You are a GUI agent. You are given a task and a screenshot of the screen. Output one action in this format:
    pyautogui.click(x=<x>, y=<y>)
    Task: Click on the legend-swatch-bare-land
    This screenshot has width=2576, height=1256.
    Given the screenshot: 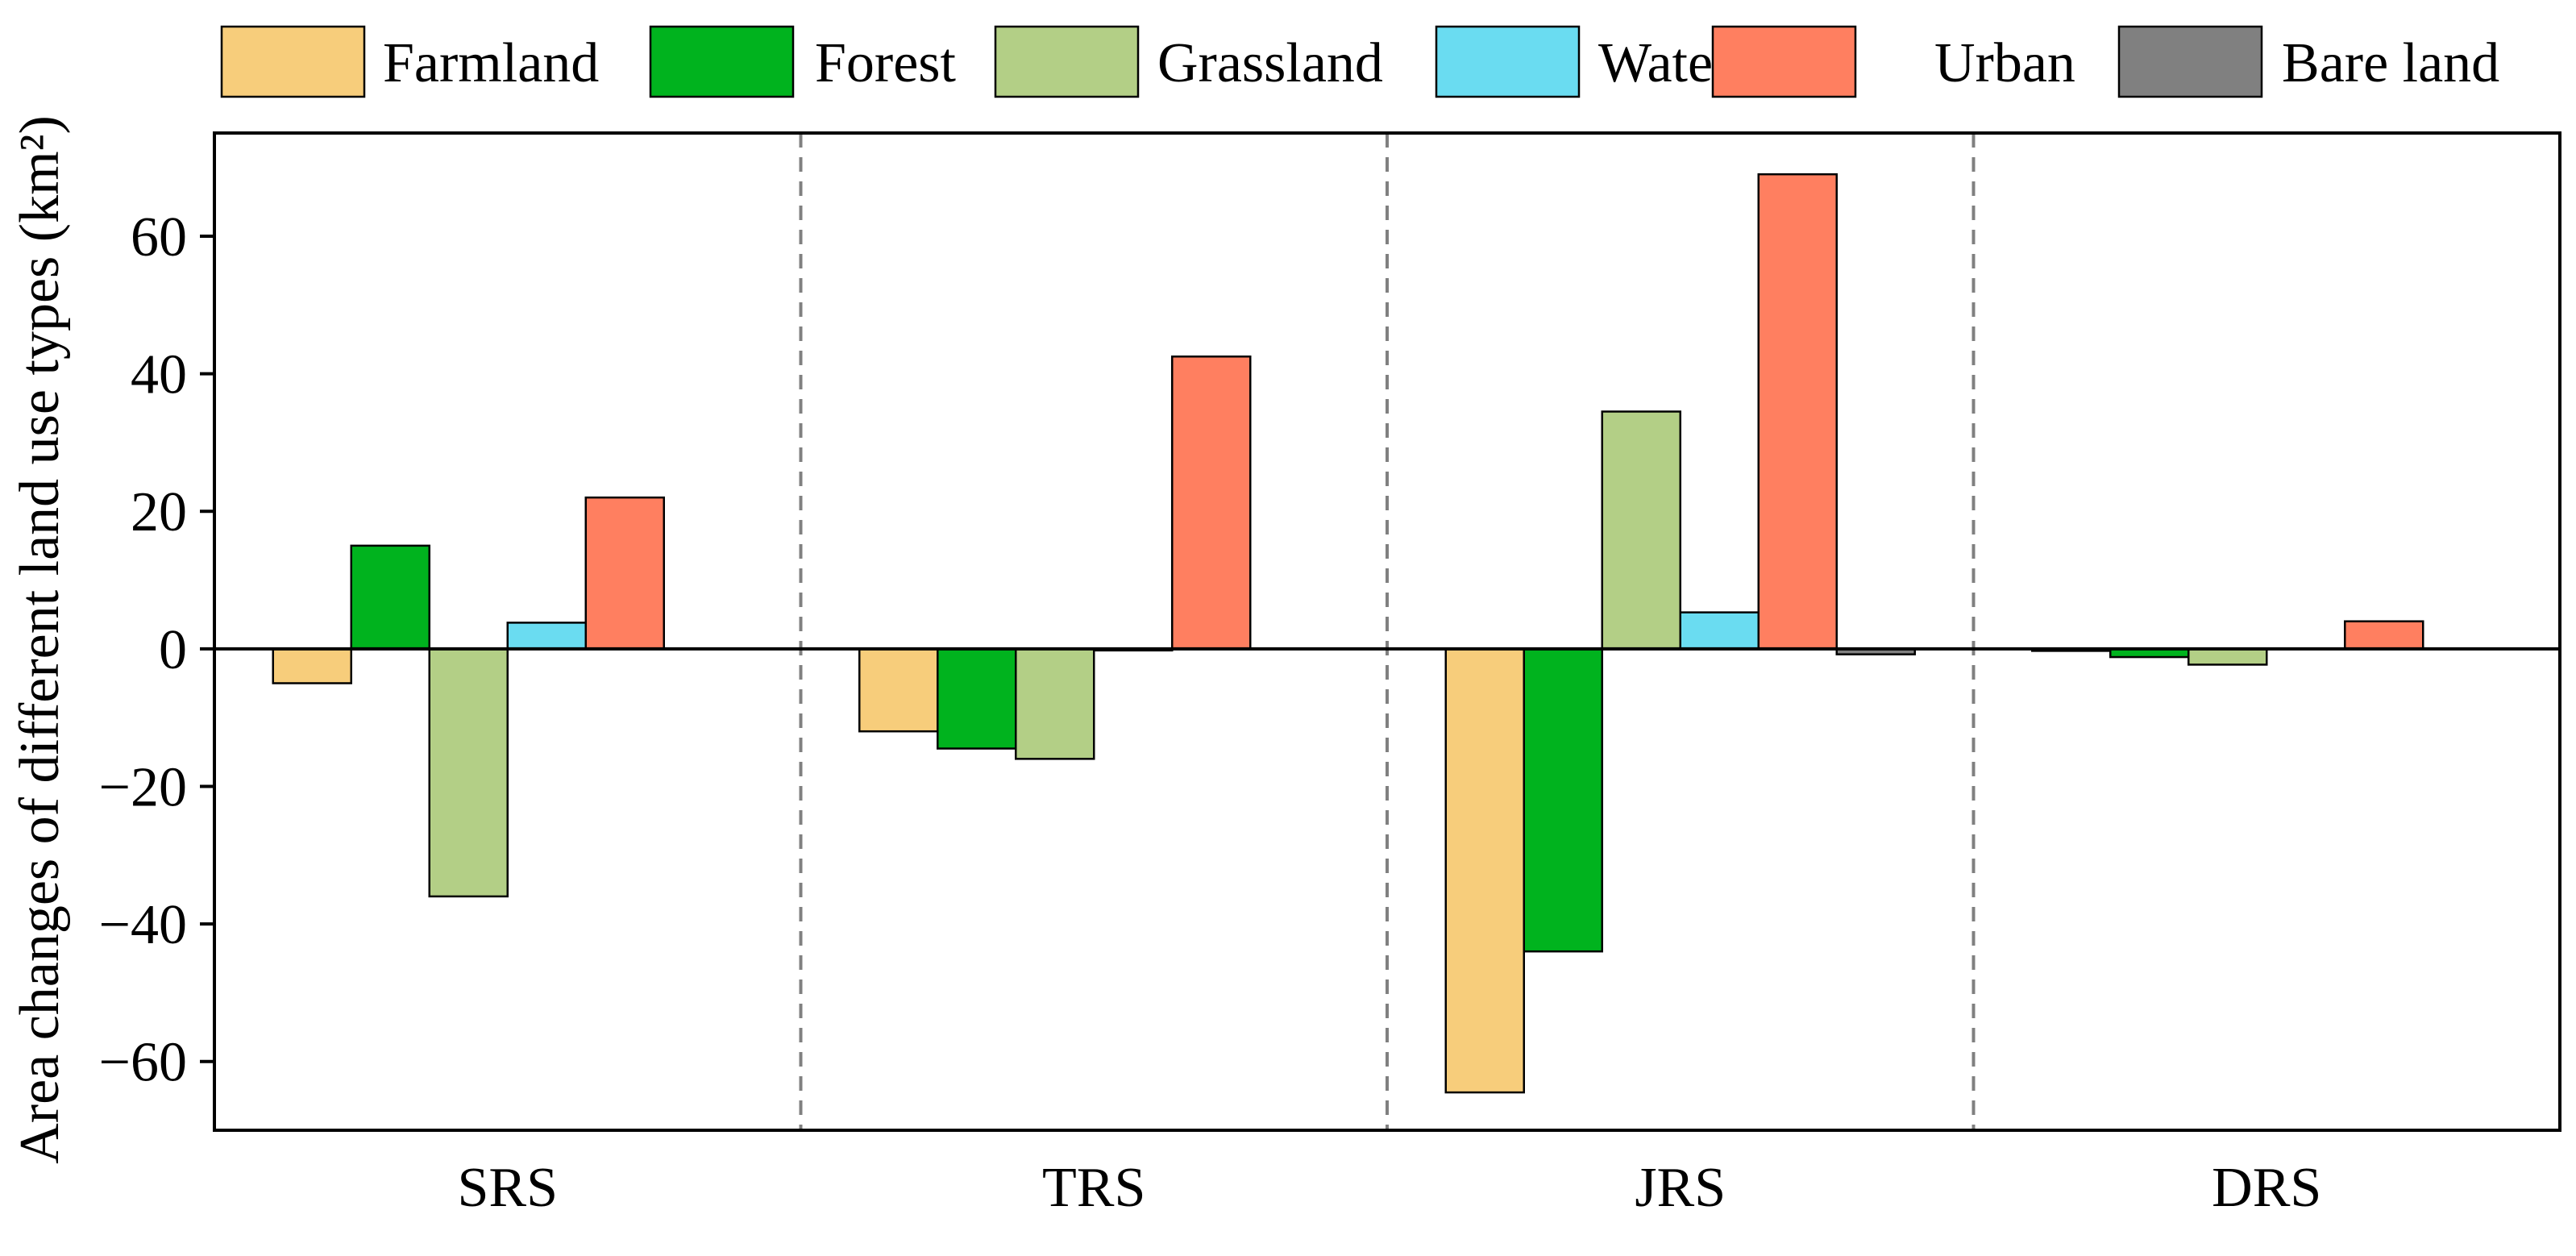 What is the action you would take?
    pyautogui.click(x=2190, y=61)
    